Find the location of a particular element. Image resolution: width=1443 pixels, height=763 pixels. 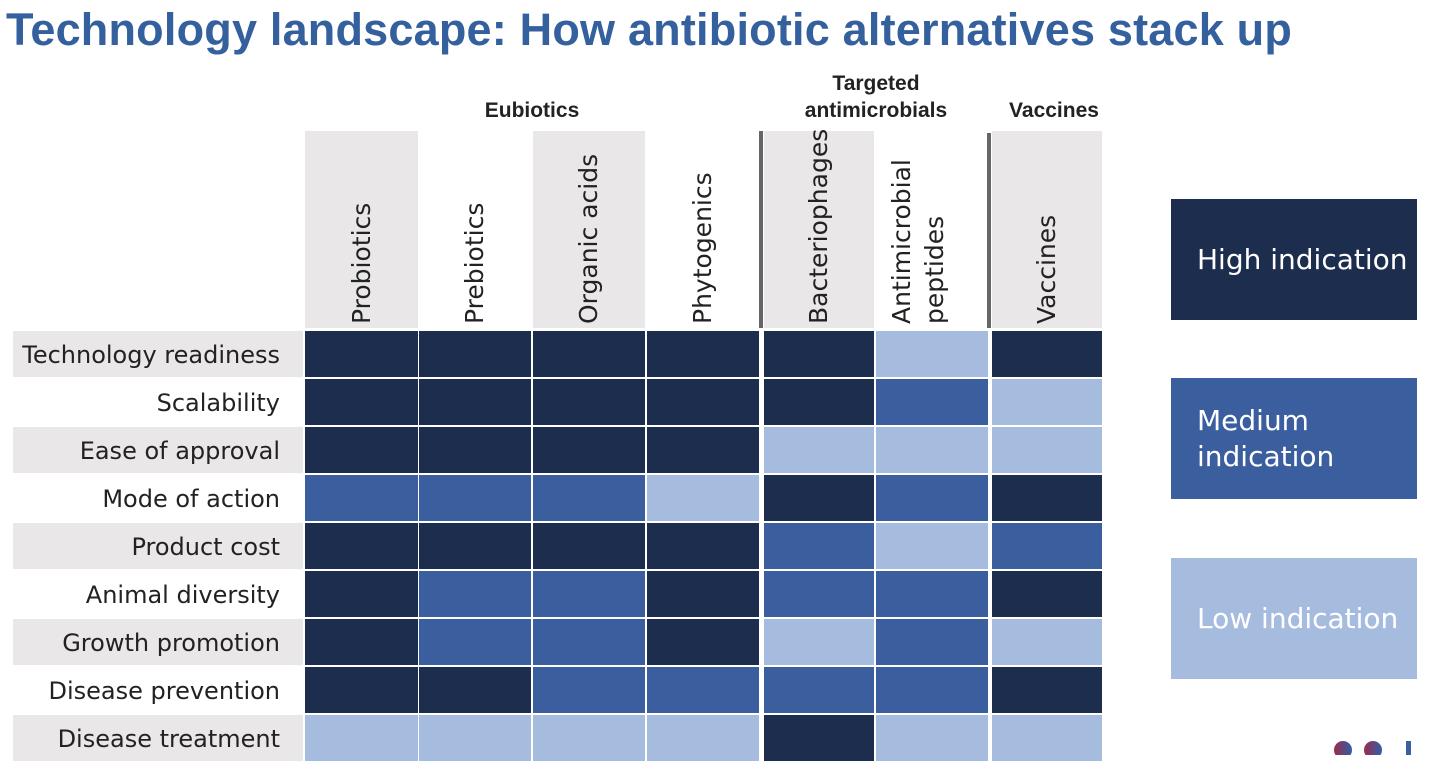

row-label: Ease of approval is located at coordinates (158, 450).